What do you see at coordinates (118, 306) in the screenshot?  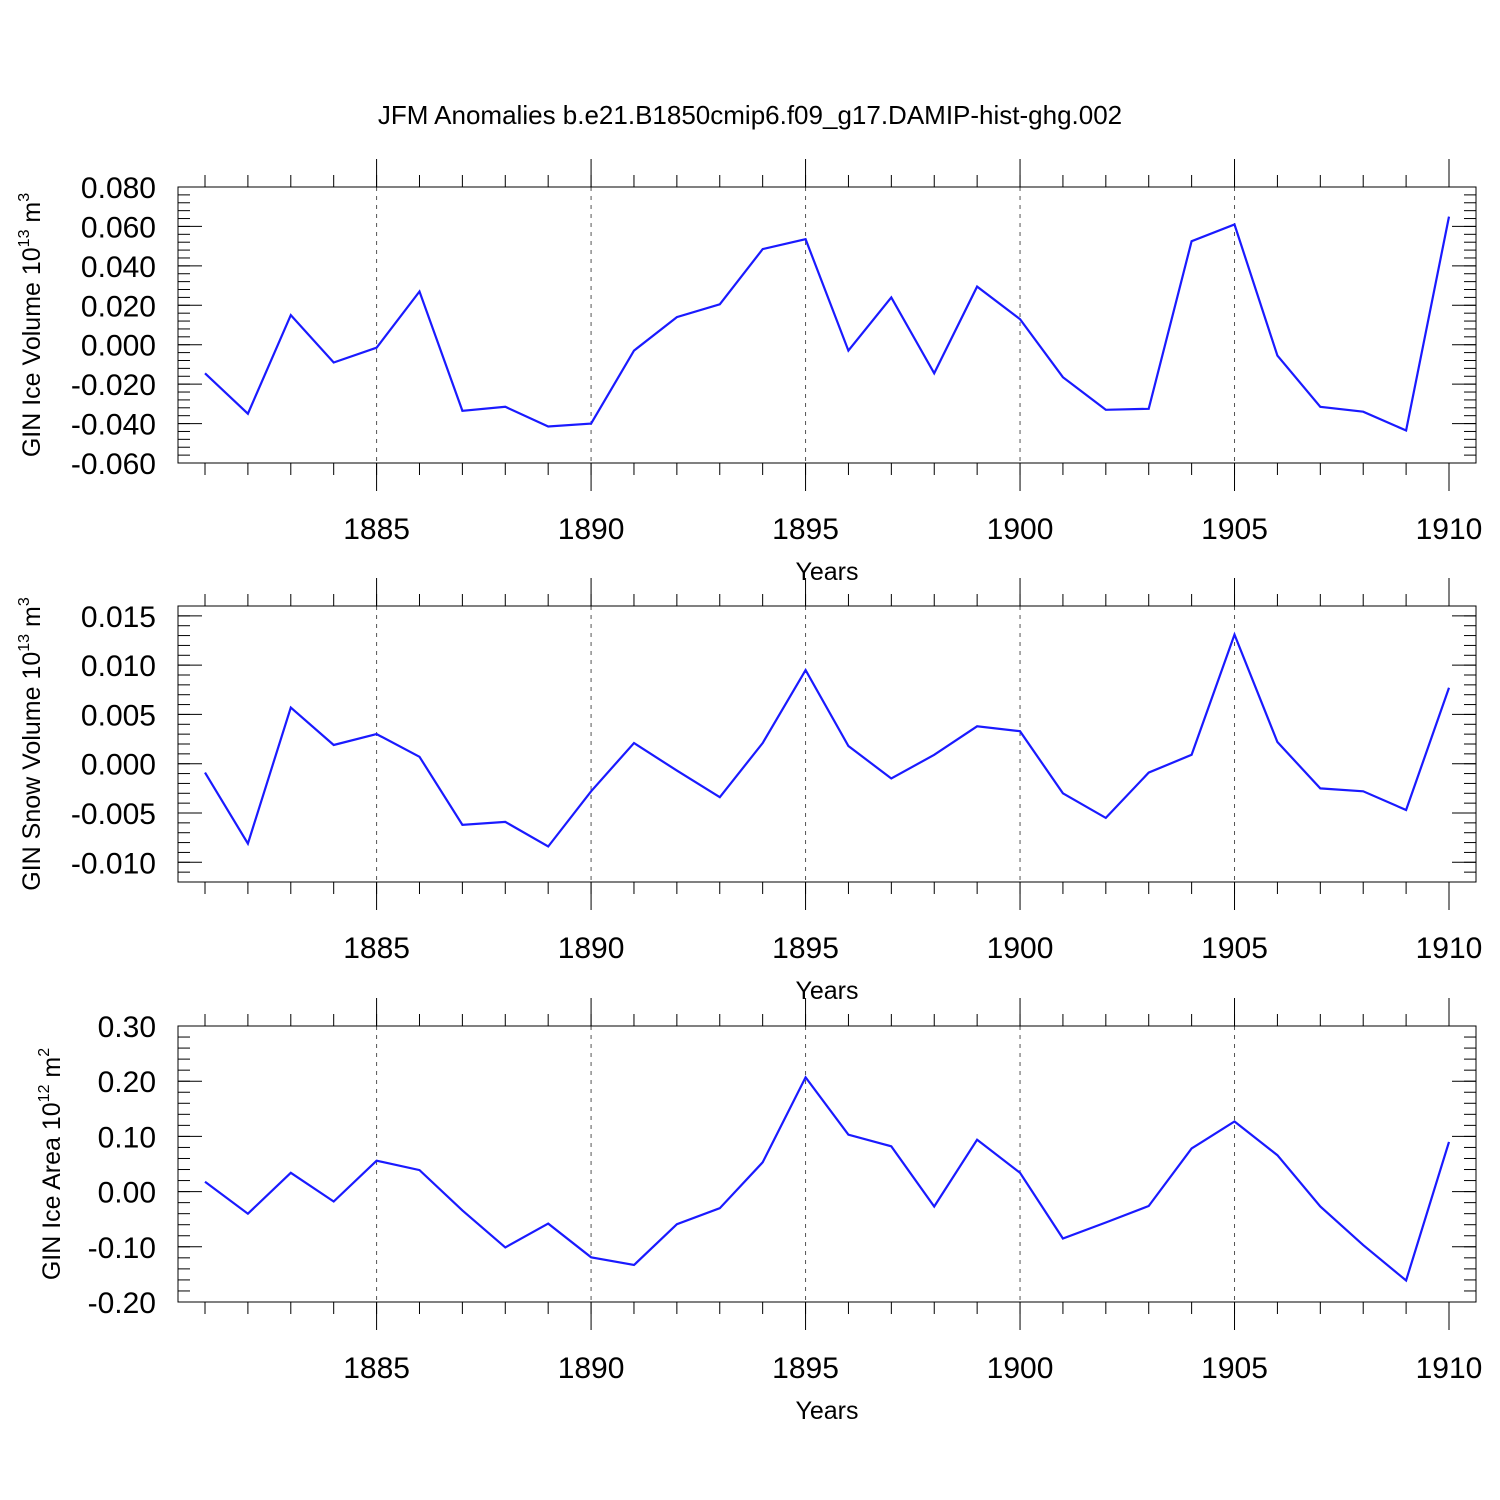 I see `y-tick-label: 0.020` at bounding box center [118, 306].